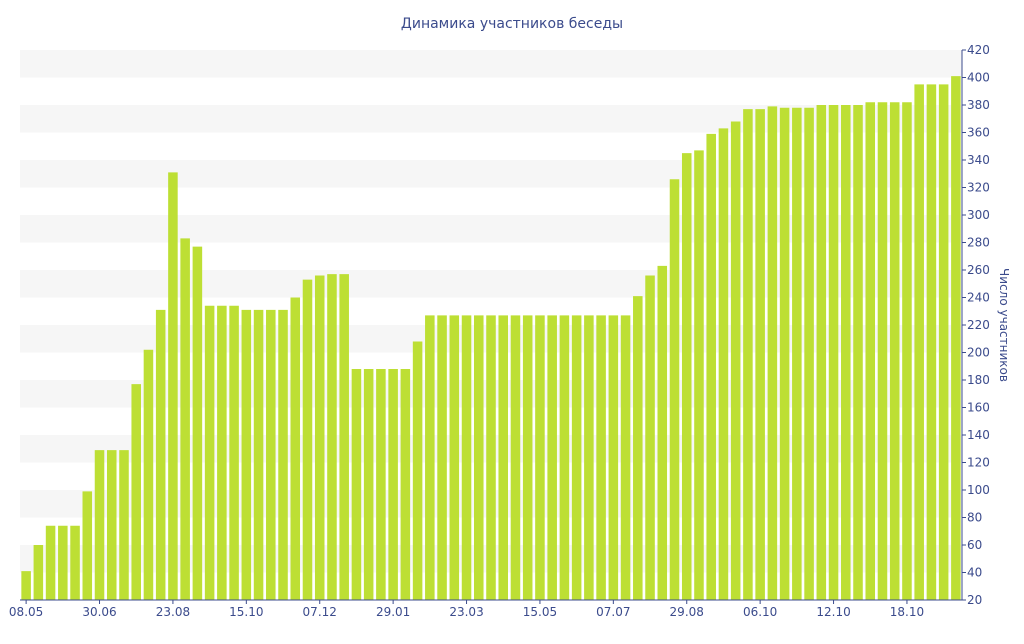 This screenshot has height=644, width=1024. Describe the element at coordinates (978, 298) in the screenshot. I see `y-tick-label: 240` at that location.